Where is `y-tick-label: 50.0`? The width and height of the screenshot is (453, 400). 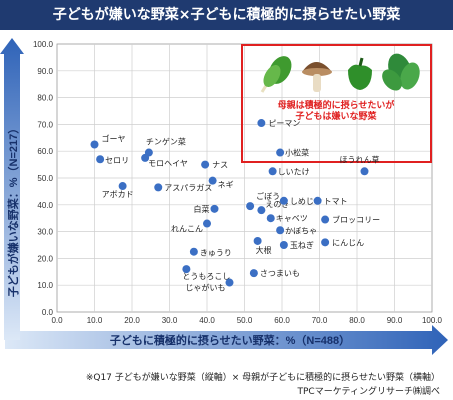 y-tick-label: 50.0 is located at coordinates (45, 178).